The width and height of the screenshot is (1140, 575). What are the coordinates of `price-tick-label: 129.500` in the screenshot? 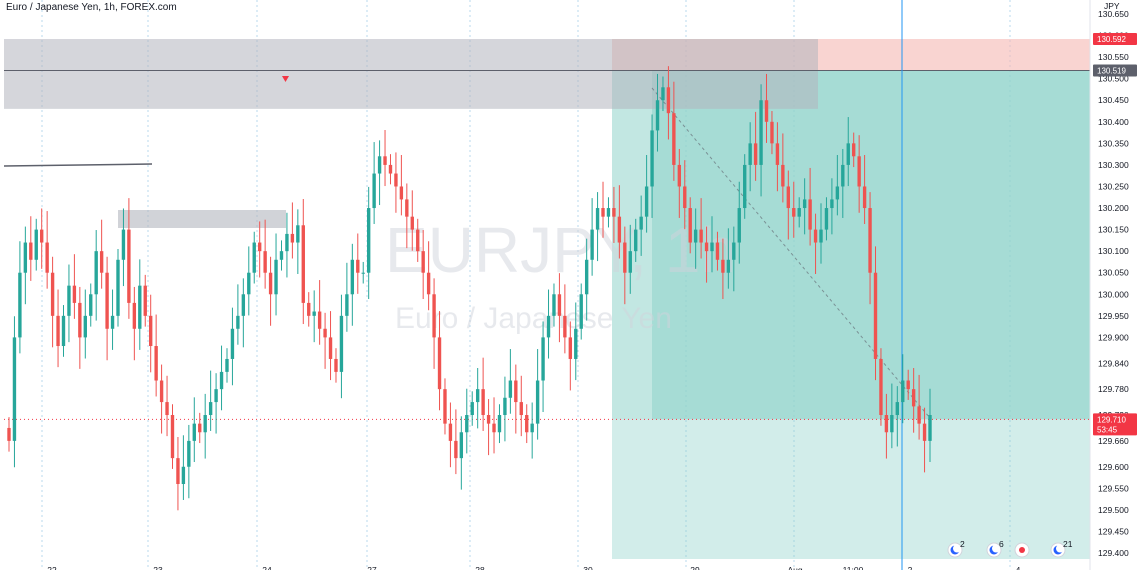 It's located at (1113, 510).